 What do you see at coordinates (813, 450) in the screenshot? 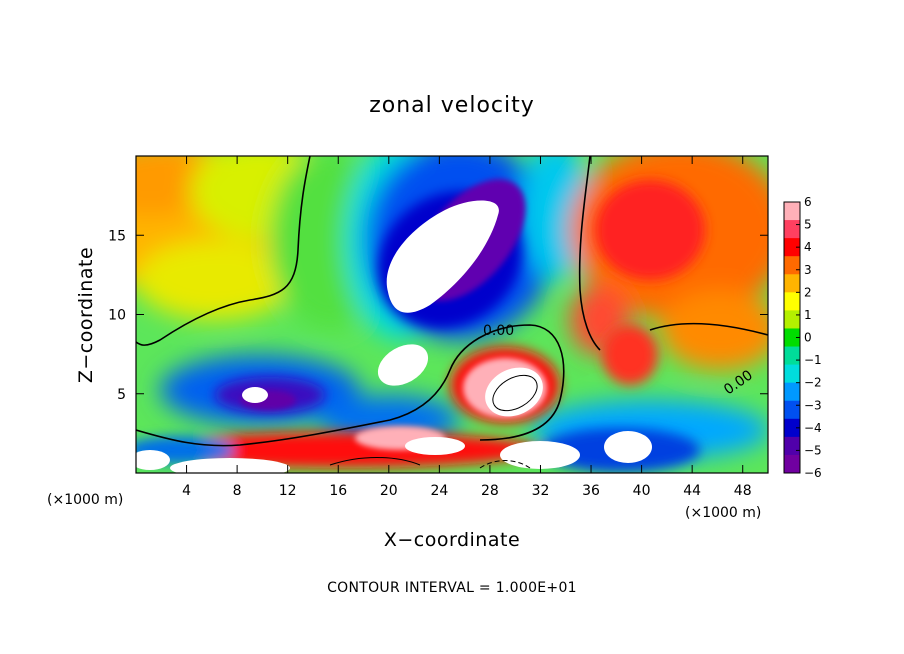
I see `colorbar-tick-label: −5` at bounding box center [813, 450].